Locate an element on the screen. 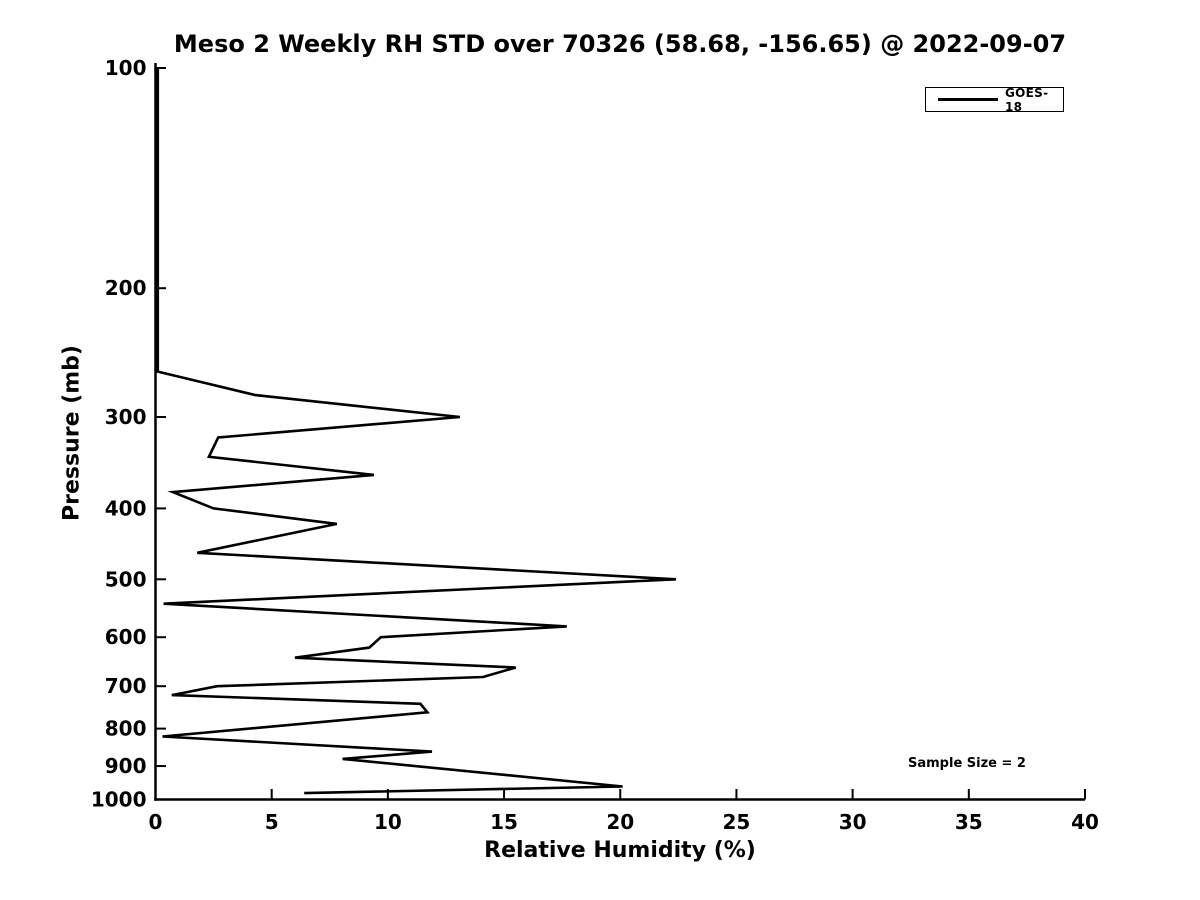 The width and height of the screenshot is (1200, 900). svg-text: 5 is located at coordinates (272, 822).